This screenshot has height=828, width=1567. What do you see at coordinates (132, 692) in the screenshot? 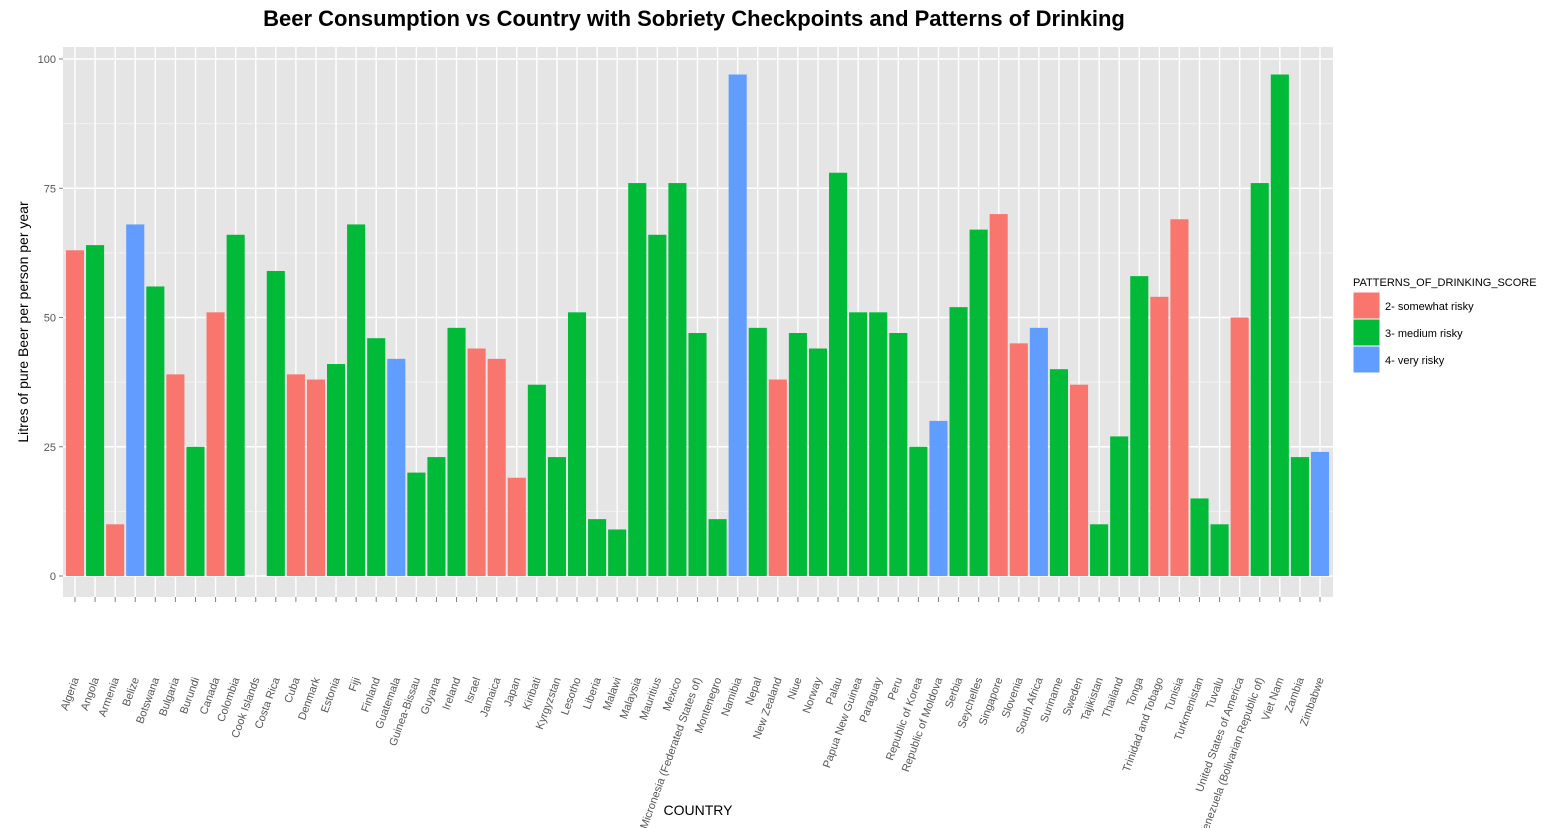
I see `x-tick-label: Belize` at bounding box center [132, 692].